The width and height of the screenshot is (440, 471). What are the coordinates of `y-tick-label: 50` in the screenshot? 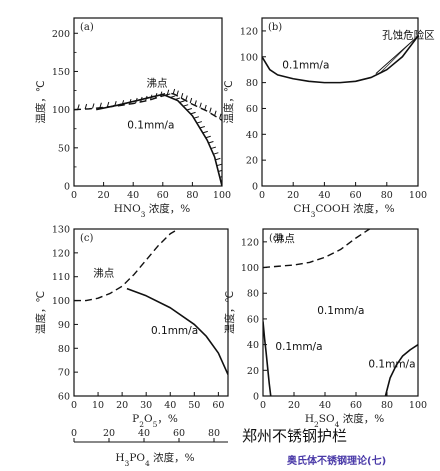 It's located at (64, 148).